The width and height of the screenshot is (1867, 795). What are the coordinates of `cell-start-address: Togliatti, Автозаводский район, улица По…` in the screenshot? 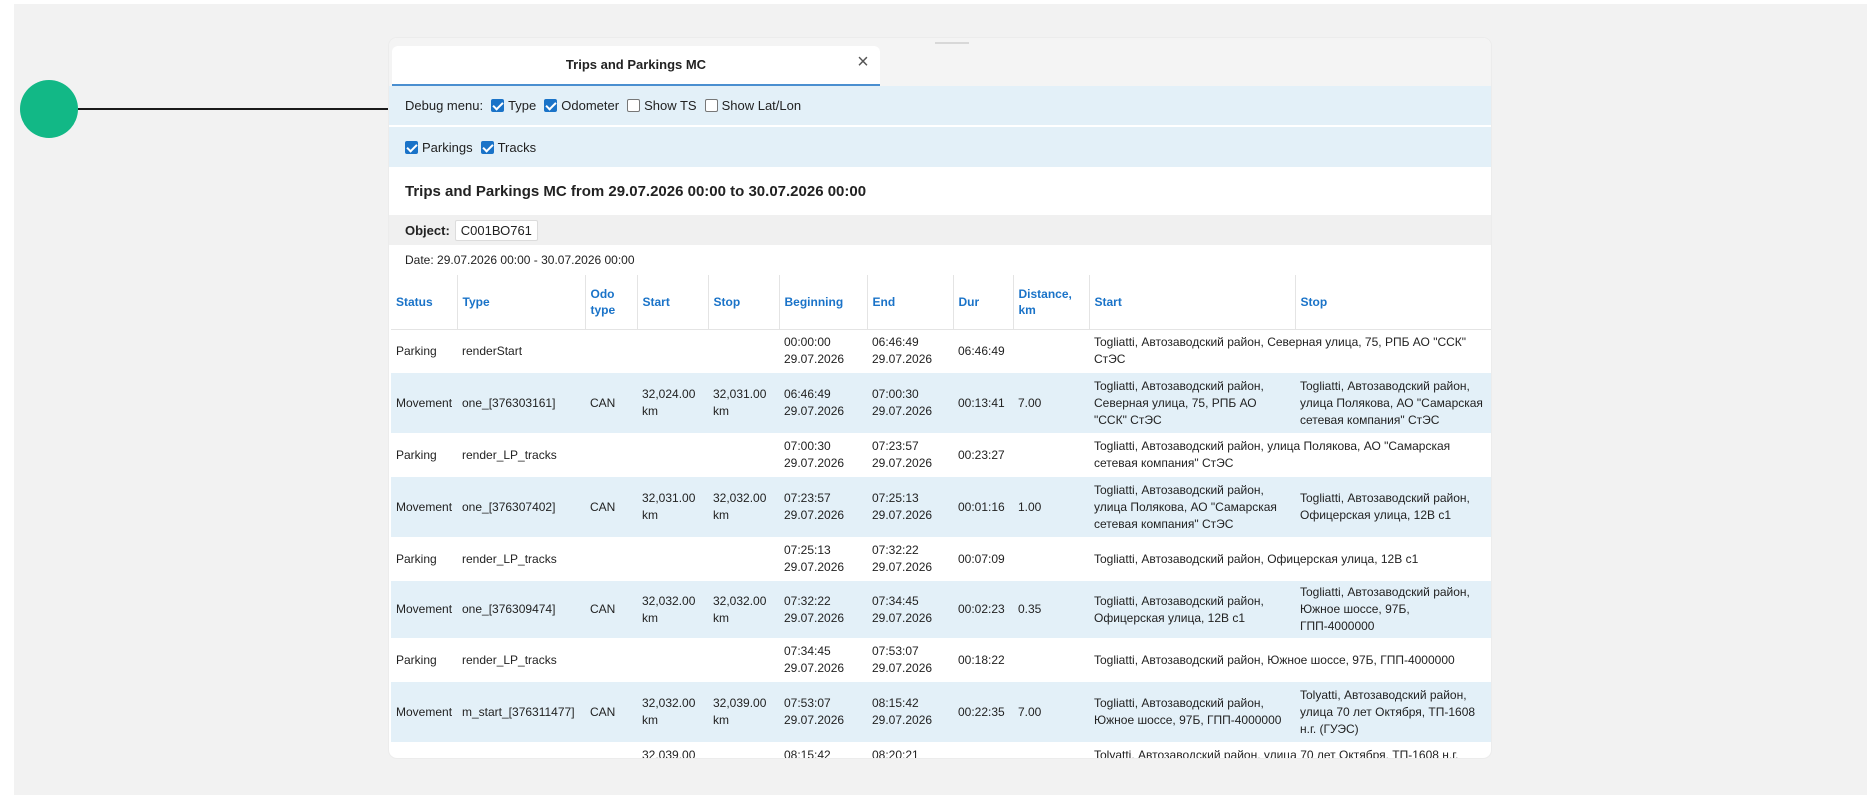 It's located at (1192, 507).